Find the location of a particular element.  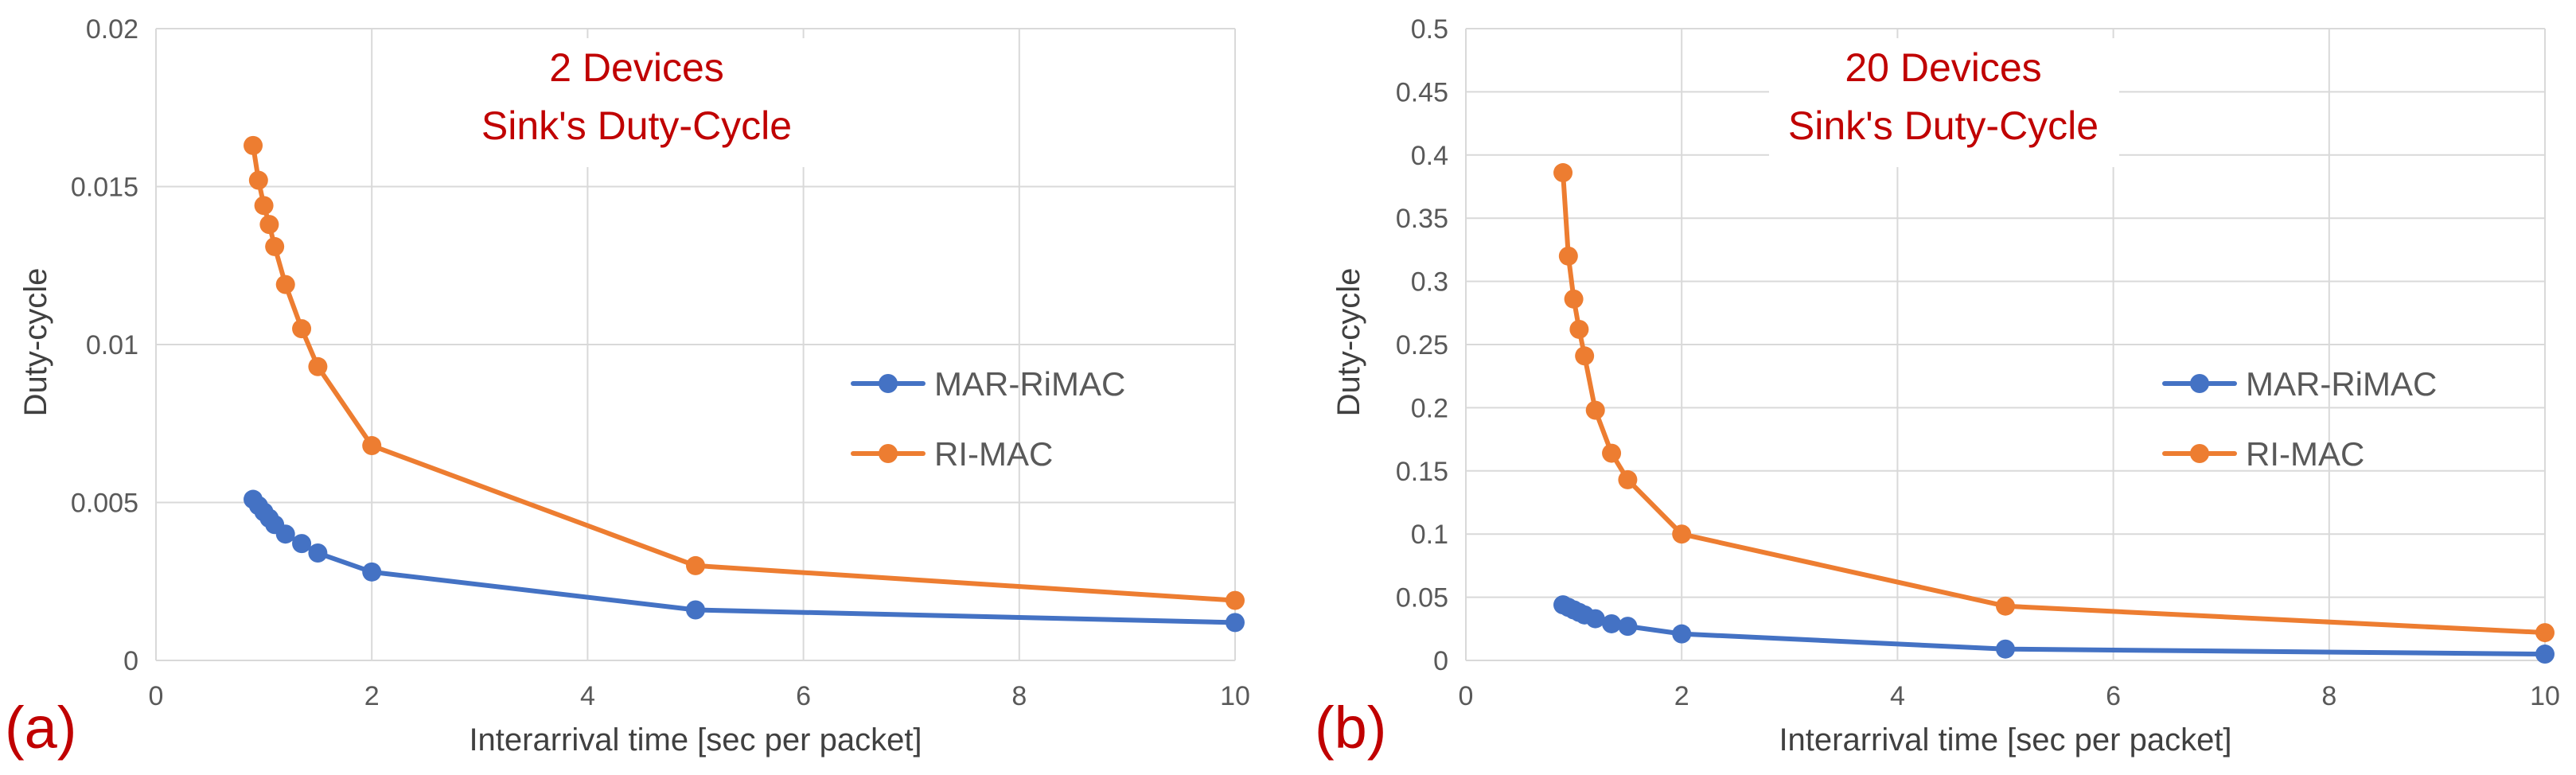

y-tick-label: 0.01 is located at coordinates (112, 345).